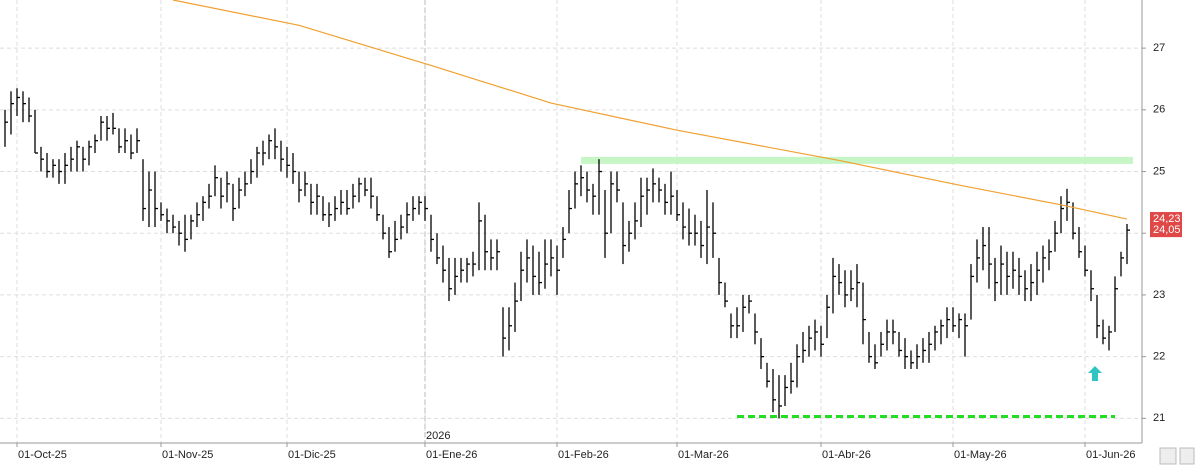 Image resolution: width=1196 pixels, height=467 pixels. Describe the element at coordinates (980, 455) in the screenshot. I see `x-tick-label: 01-May-26` at that location.